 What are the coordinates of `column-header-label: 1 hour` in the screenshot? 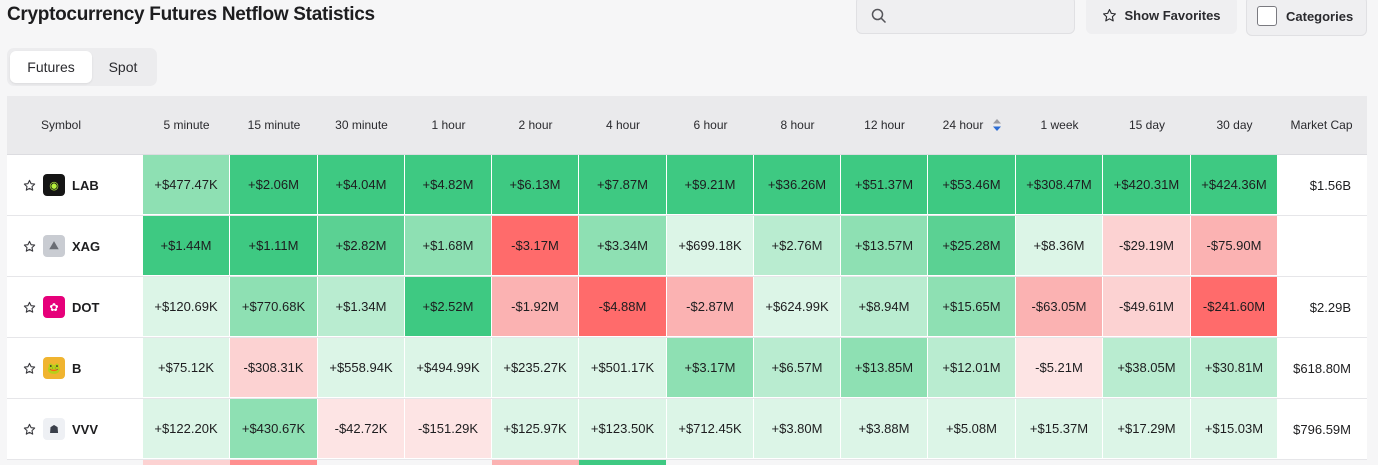 It's located at (448, 125).